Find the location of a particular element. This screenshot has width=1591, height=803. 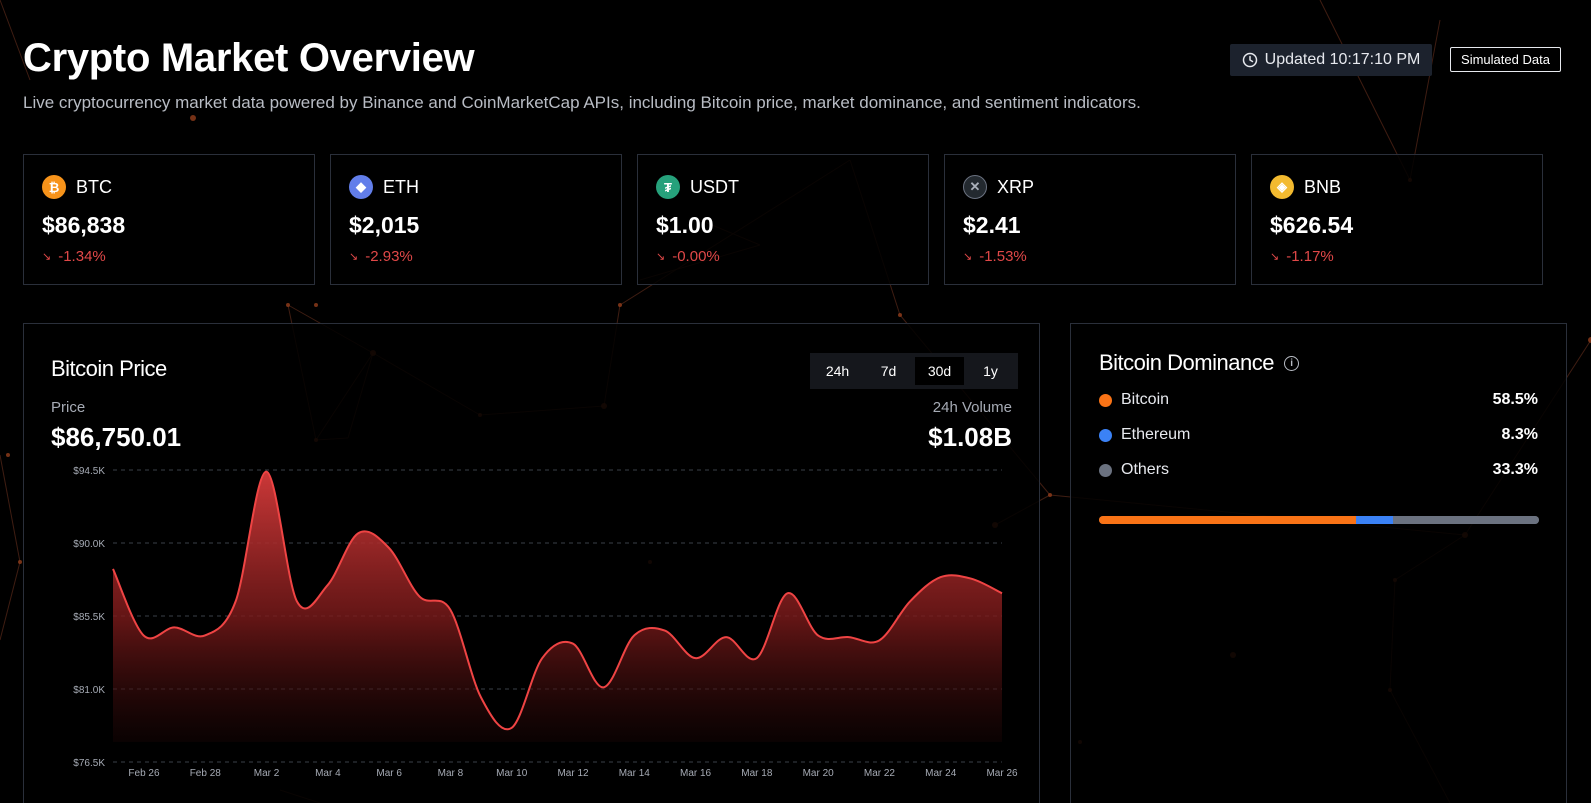

bnb-icon: ◈ is located at coordinates (1282, 187).